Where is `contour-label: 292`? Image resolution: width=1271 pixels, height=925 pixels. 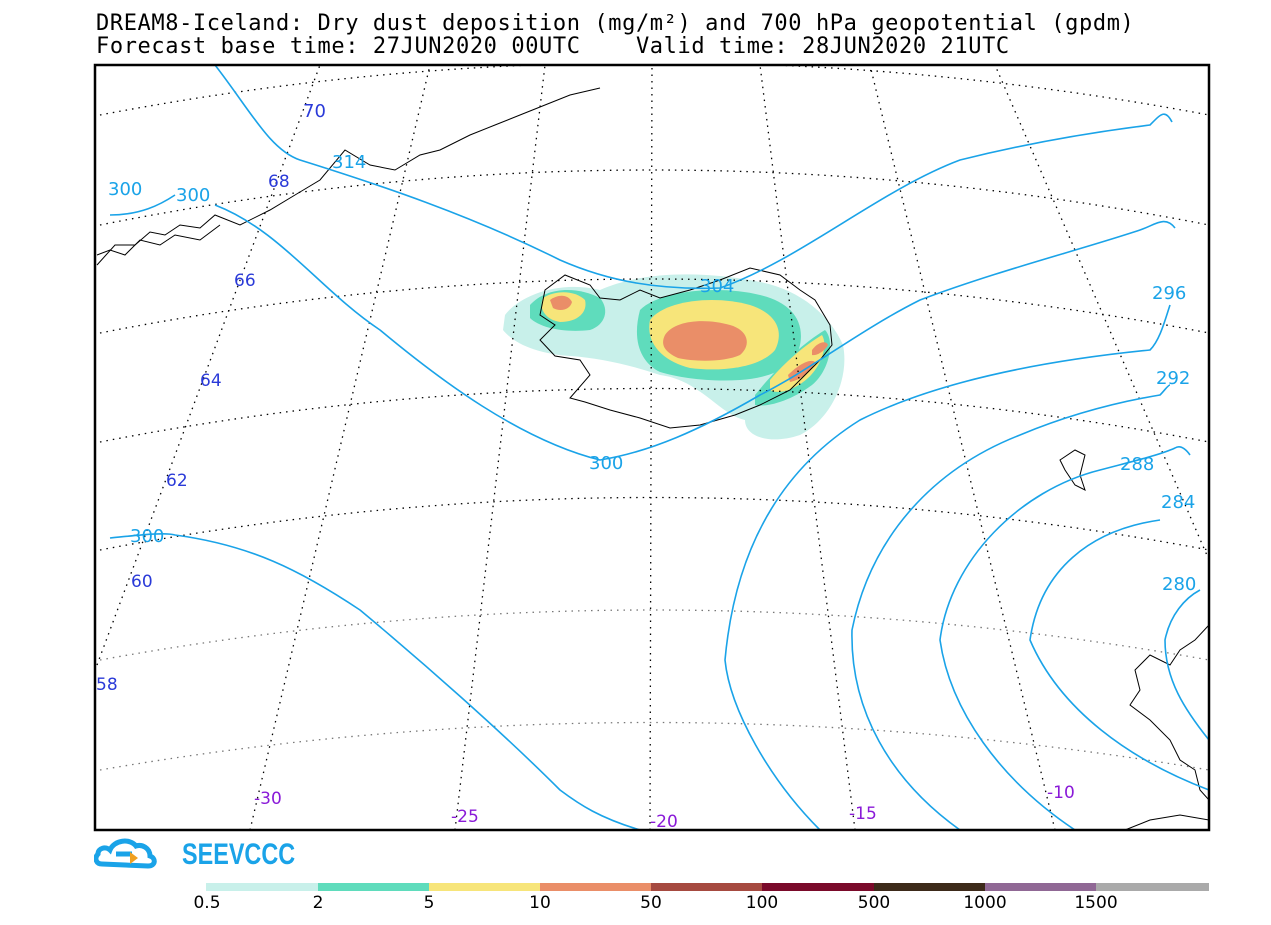 contour-label: 292 is located at coordinates (1173, 378).